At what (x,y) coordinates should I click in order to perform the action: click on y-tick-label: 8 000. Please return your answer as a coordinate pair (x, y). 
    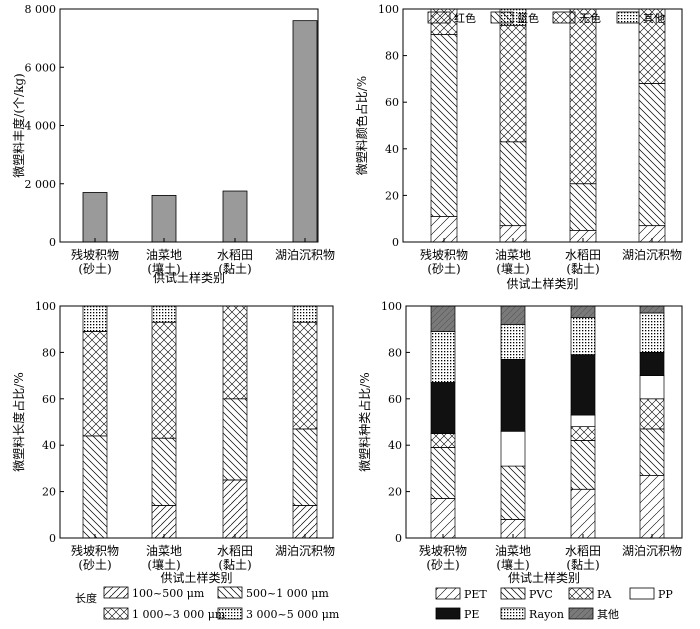
    Looking at the image, I should click on (41, 9).